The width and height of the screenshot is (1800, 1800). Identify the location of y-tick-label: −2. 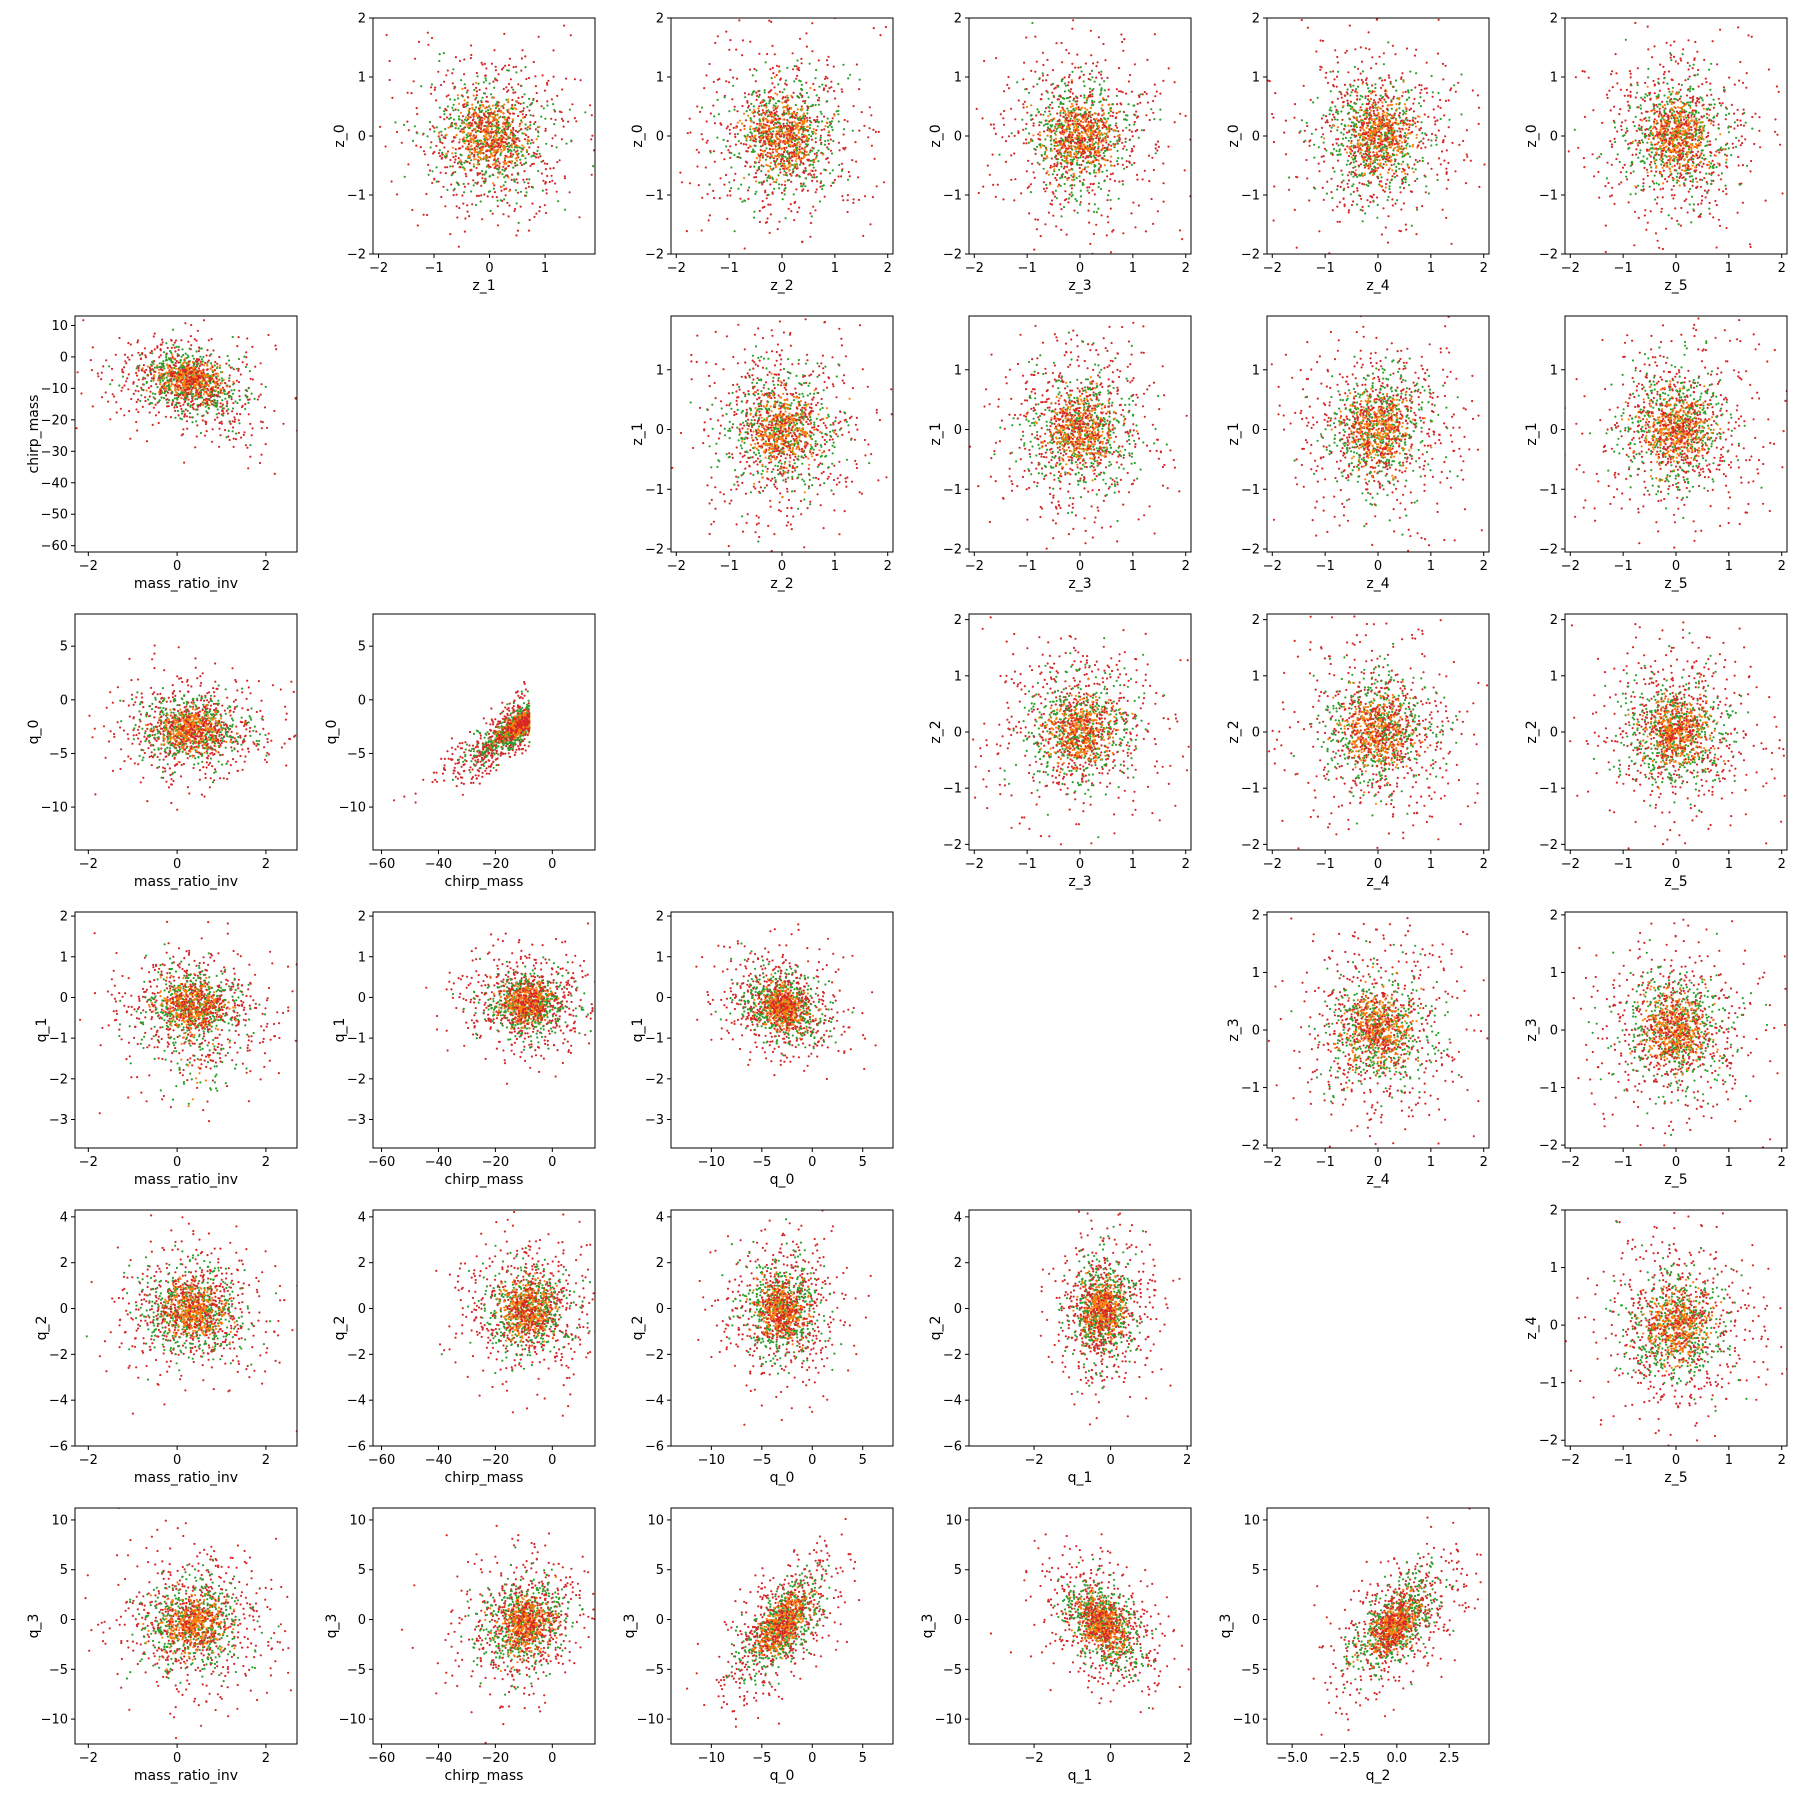
(654, 255).